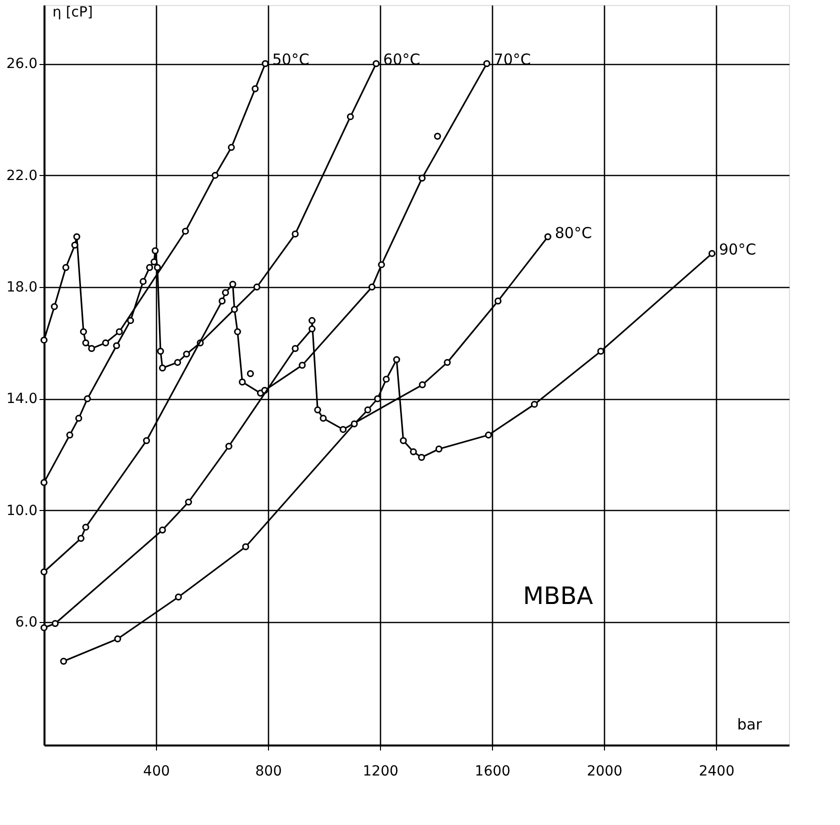  What do you see at coordinates (512, 59) in the screenshot?
I see `series-label: 70°C` at bounding box center [512, 59].